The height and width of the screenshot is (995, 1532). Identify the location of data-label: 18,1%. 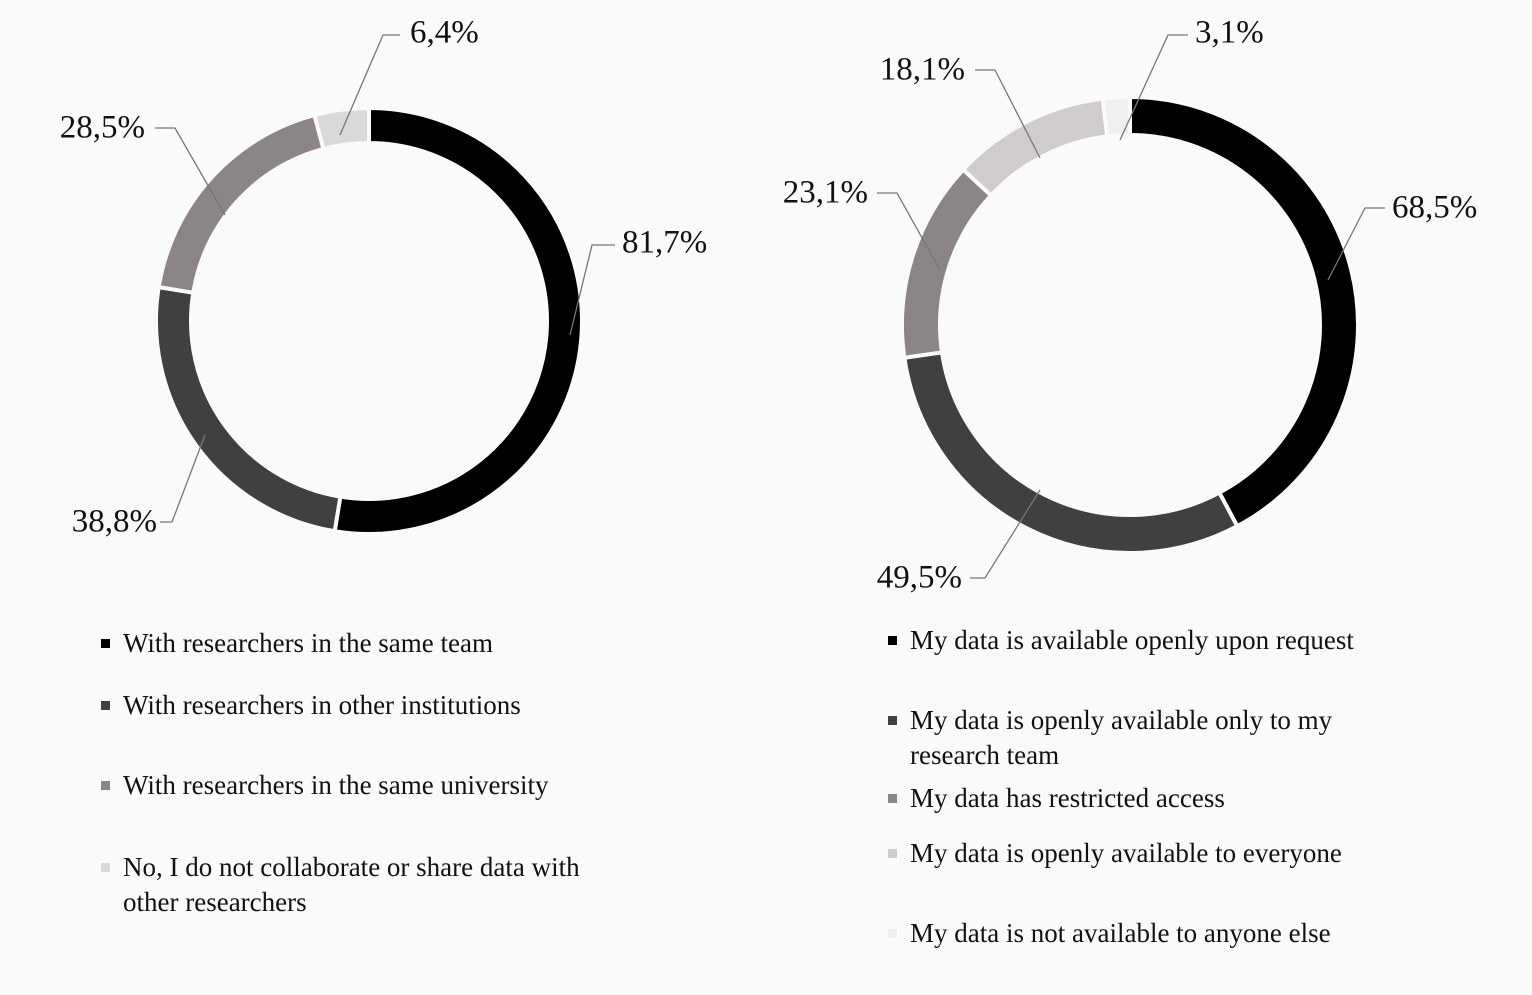
(922, 70).